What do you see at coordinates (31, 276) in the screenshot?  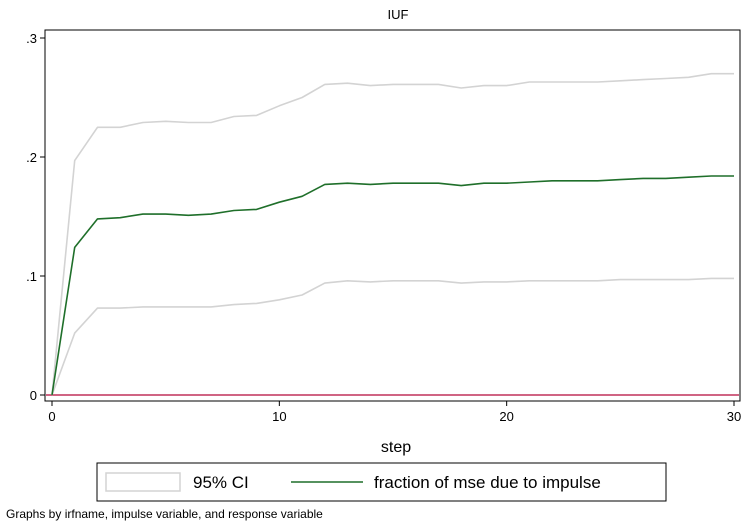 I see `y-tick-label: .1` at bounding box center [31, 276].